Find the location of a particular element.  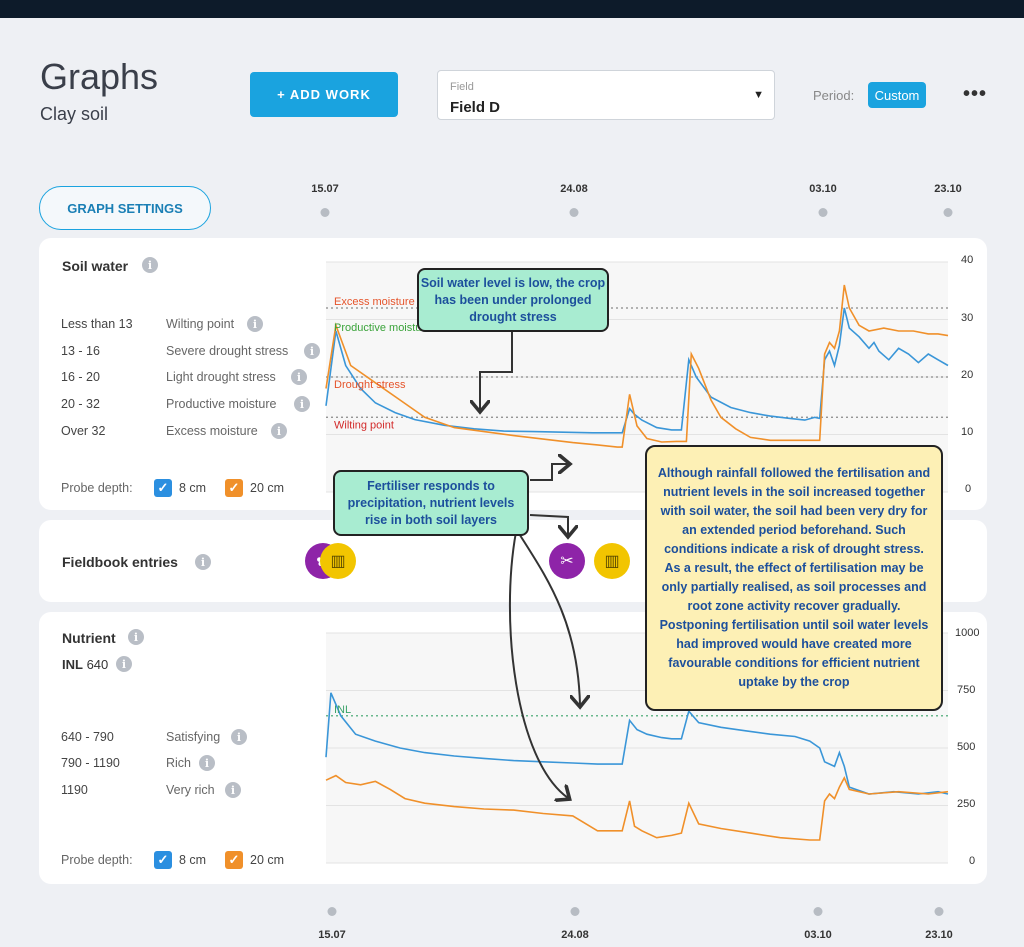

legend-range: 640 - 790 is located at coordinates (87, 737).